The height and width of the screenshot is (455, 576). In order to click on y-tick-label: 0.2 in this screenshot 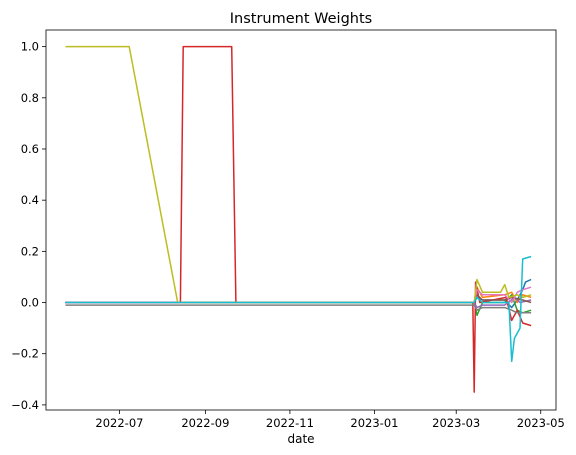, I will do `click(30, 251)`.